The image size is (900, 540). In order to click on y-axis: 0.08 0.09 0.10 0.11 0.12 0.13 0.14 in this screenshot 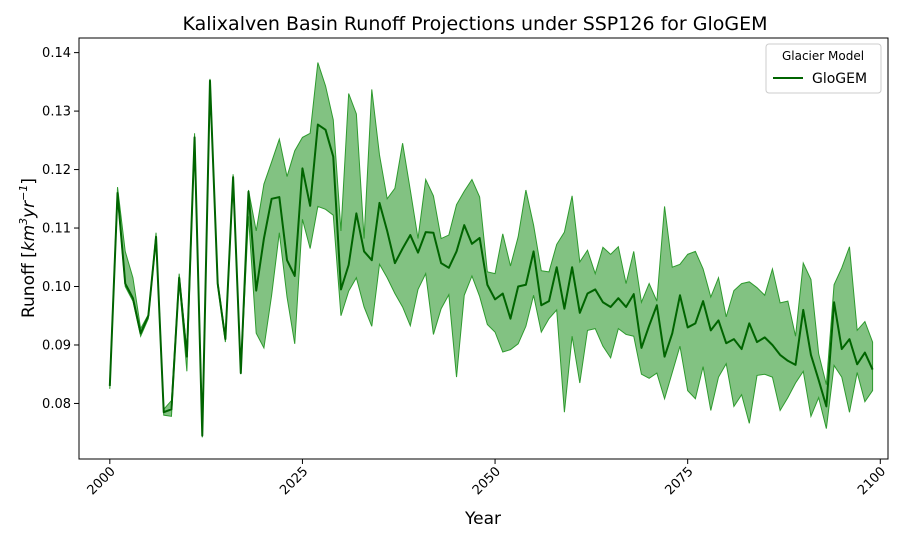, I will do `click(60, 229)`.